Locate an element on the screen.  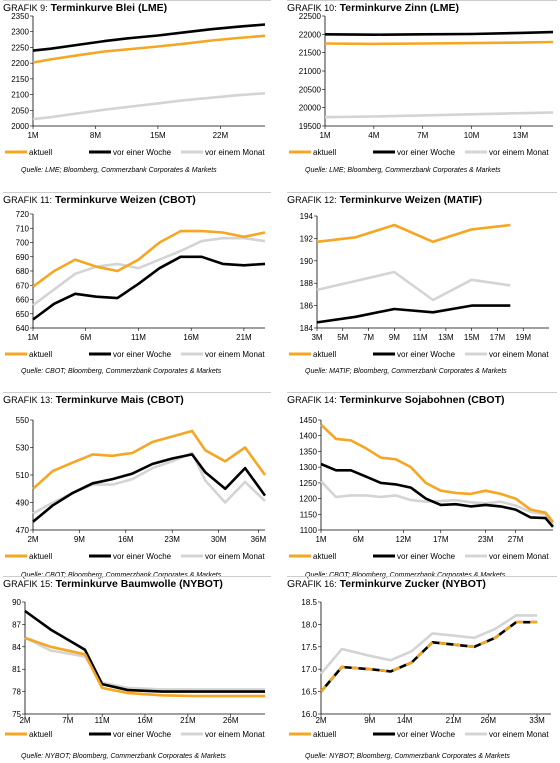
chart-number: GRAFIK 13: is located at coordinates (28, 400).